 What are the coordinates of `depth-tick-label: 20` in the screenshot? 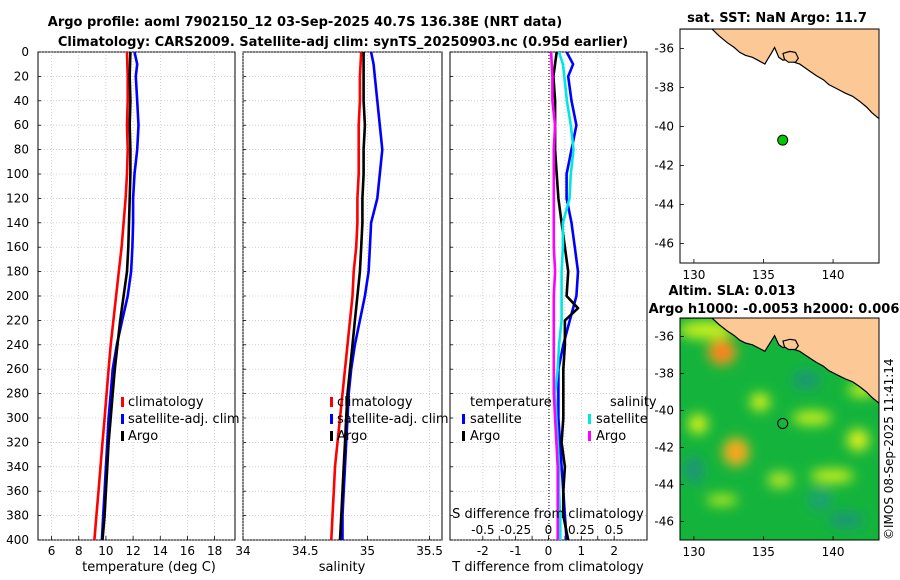 It's located at (21, 76).